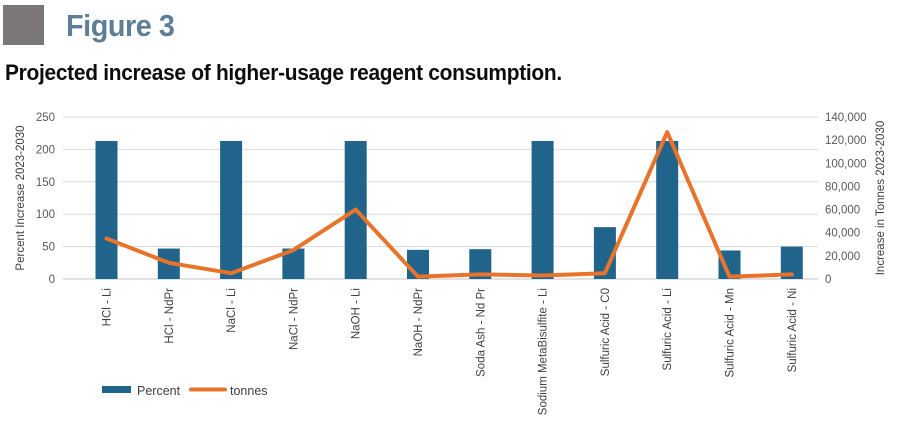 The image size is (900, 433). I want to click on right-axis-tick: 140,000, so click(846, 118).